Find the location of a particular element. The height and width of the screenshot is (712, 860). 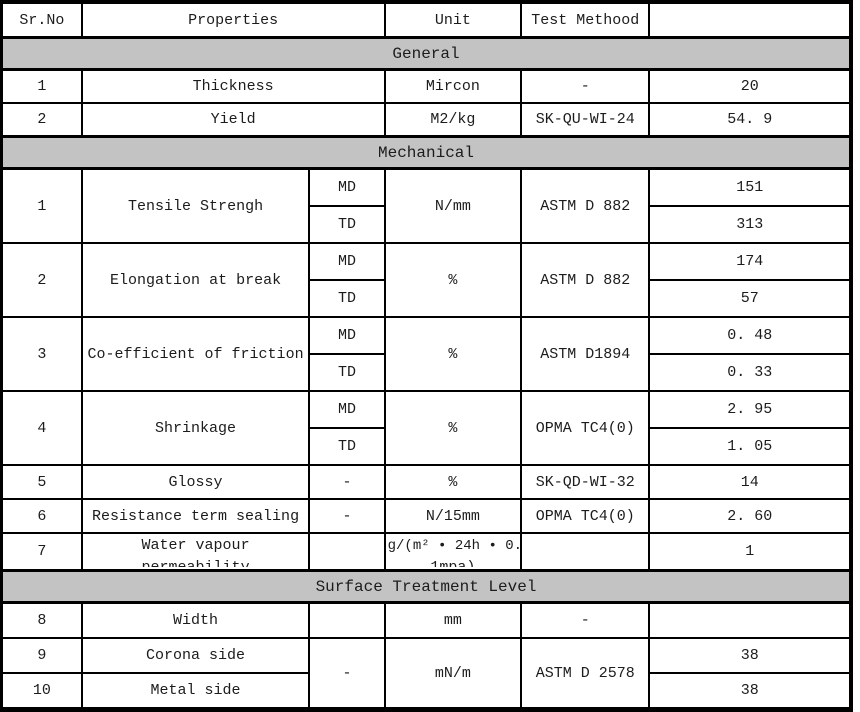

table-row: 8 Width mm - is located at coordinates (426, 620).